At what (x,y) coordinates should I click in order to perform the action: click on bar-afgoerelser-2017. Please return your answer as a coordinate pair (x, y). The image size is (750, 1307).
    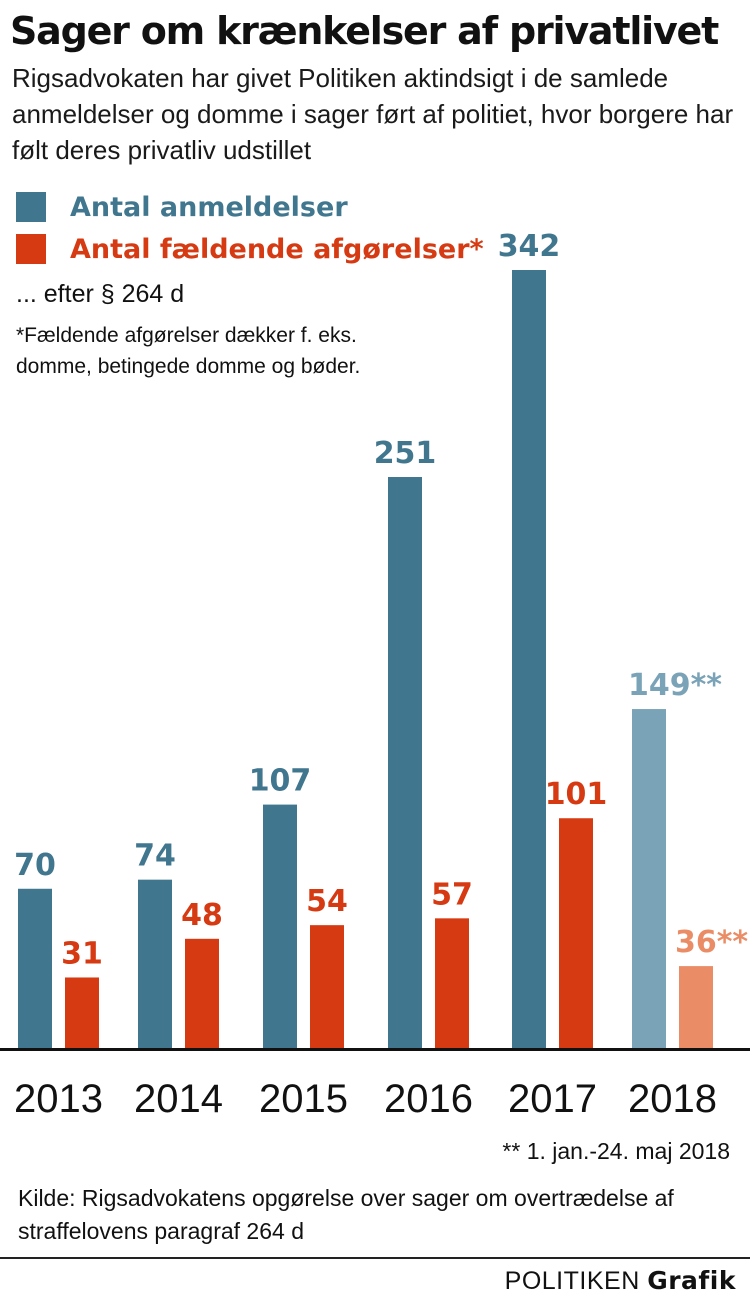
    Looking at the image, I should click on (576, 933).